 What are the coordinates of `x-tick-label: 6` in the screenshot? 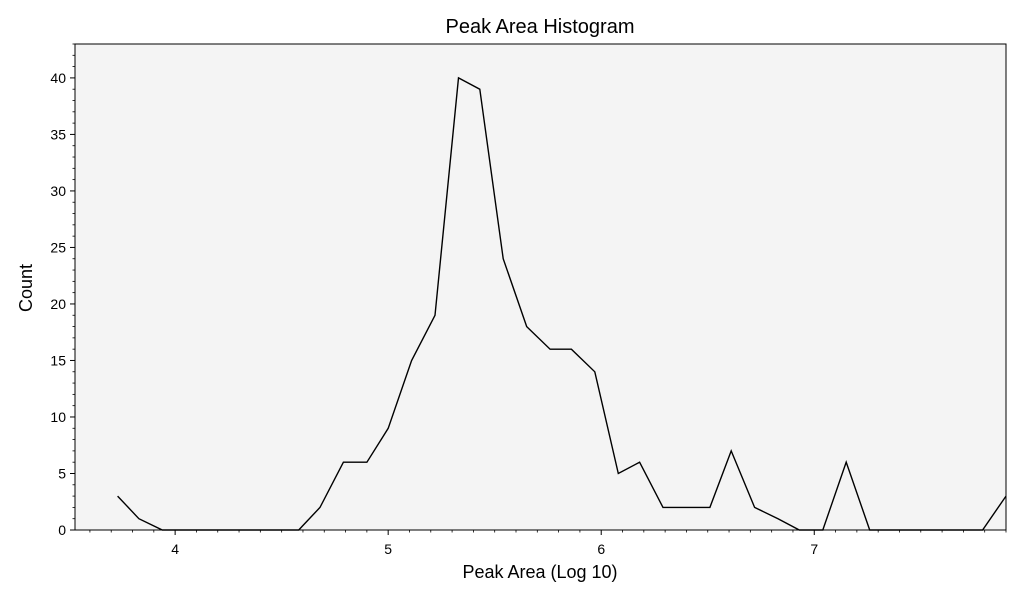 It's located at (601, 549).